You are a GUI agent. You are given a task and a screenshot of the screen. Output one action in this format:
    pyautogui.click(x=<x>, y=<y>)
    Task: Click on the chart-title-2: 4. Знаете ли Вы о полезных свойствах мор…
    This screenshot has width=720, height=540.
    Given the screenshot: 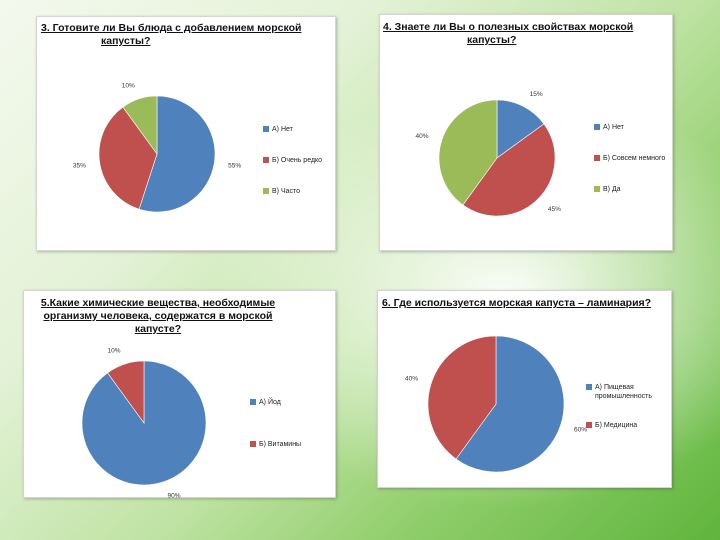 What is the action you would take?
    pyautogui.click(x=523, y=34)
    